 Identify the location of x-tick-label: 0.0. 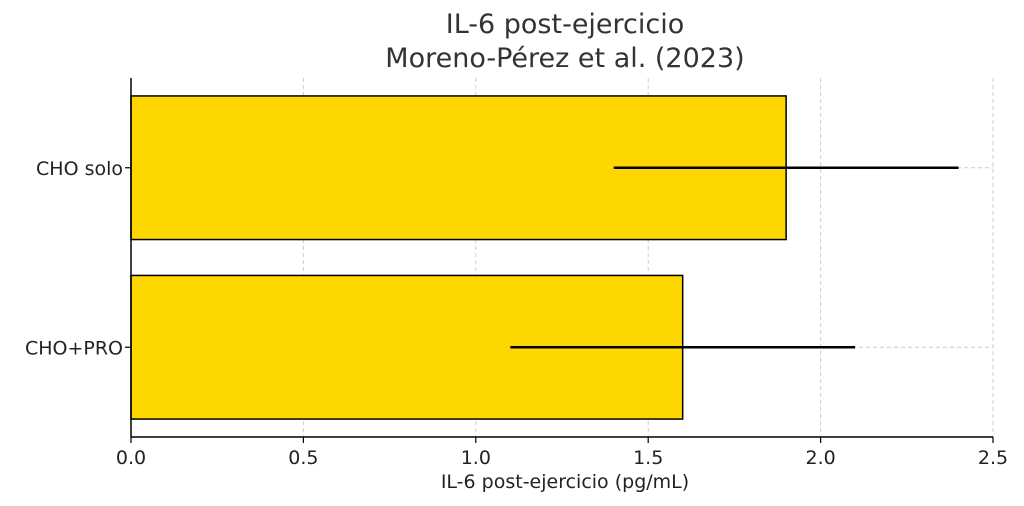
(131, 458).